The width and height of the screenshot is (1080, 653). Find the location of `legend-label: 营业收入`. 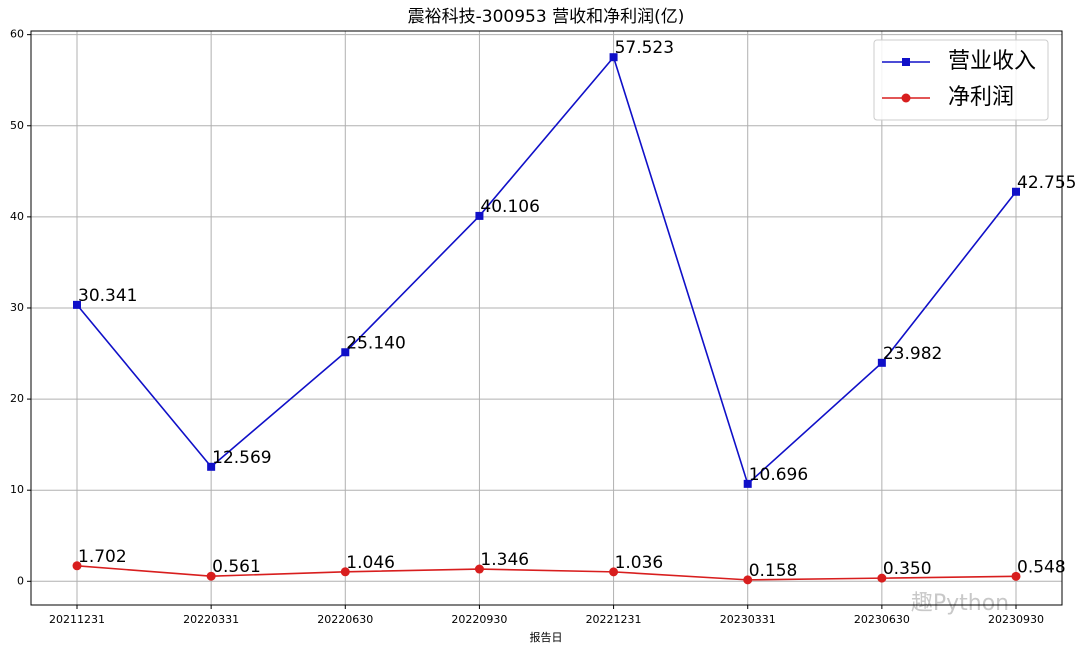

legend-label: 营业收入 is located at coordinates (992, 61).